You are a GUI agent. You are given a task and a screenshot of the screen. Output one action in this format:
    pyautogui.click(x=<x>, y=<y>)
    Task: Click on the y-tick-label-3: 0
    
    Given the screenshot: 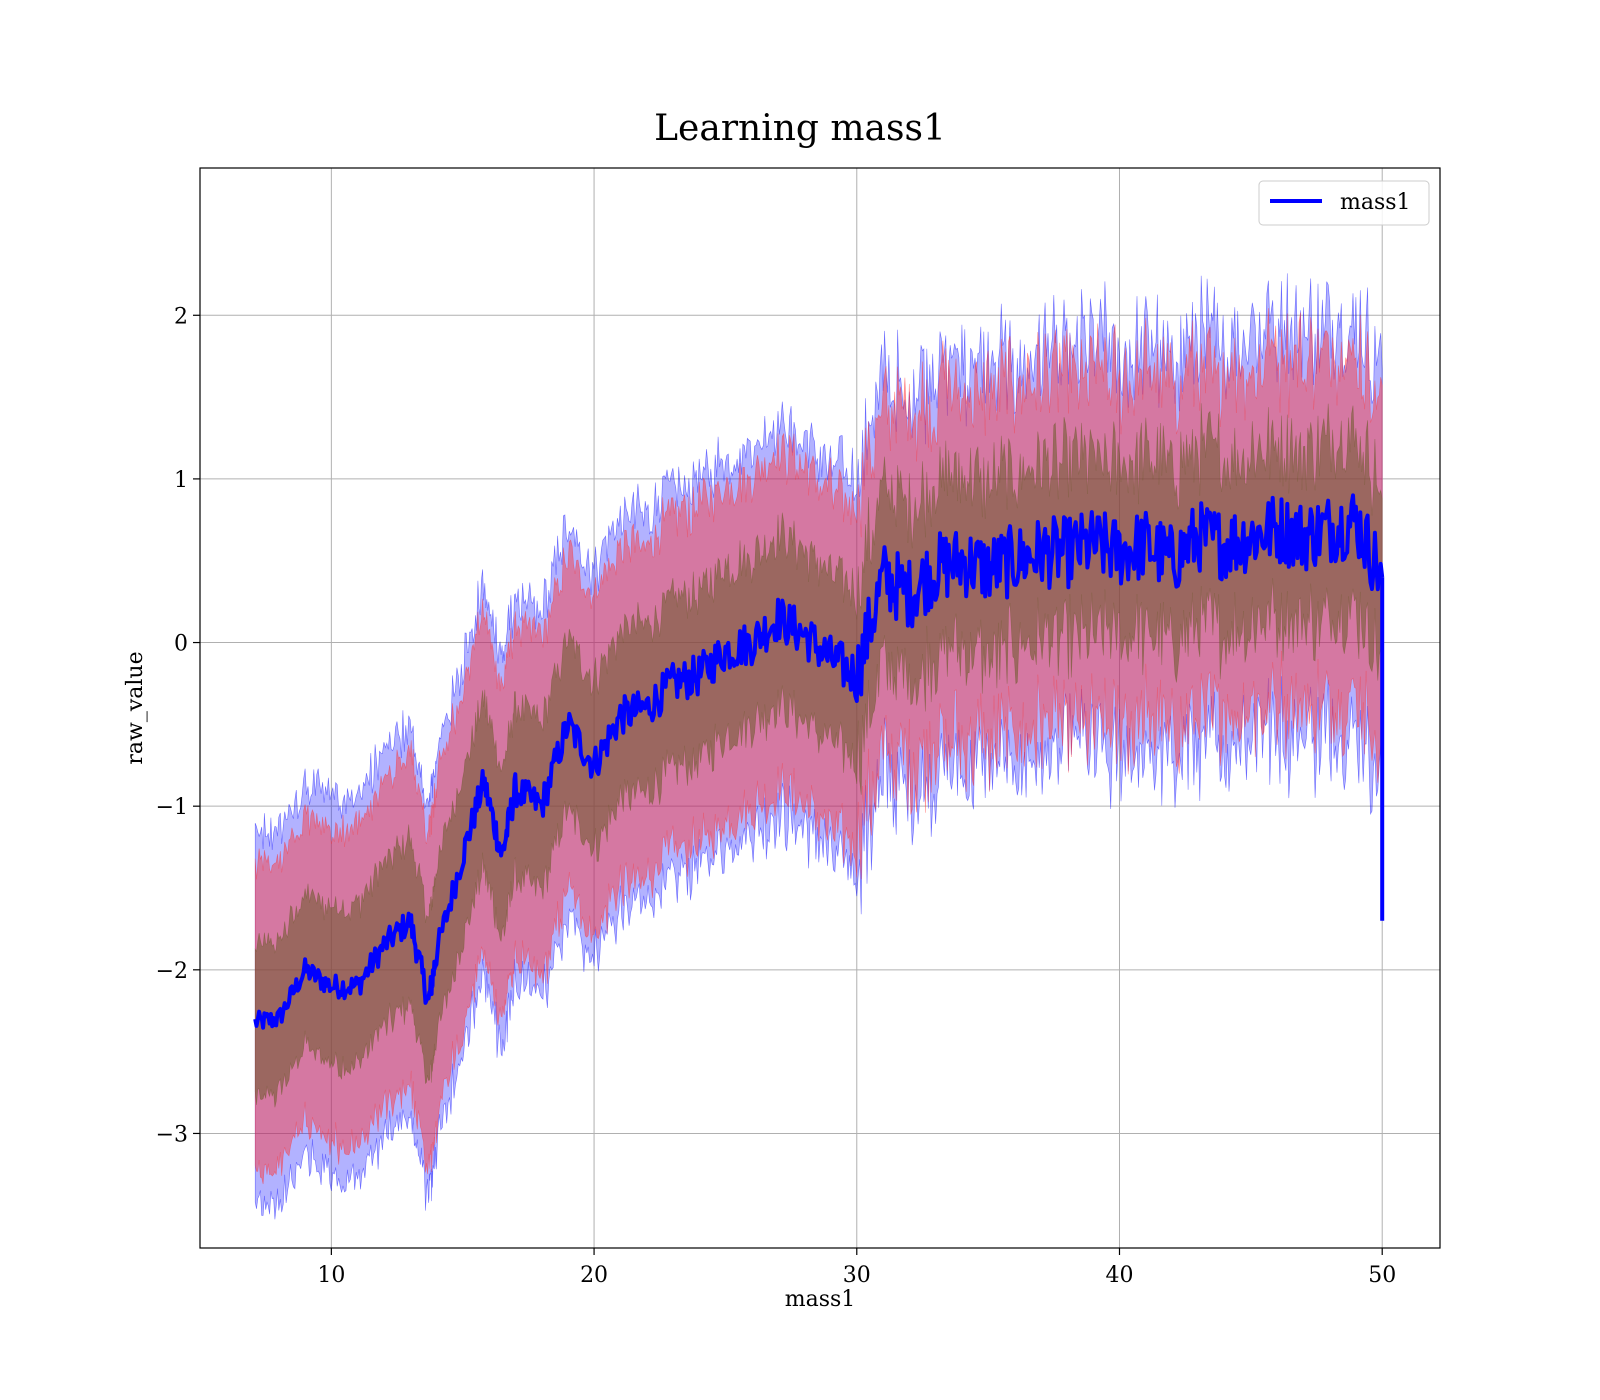 What is the action you would take?
    pyautogui.click(x=181, y=644)
    